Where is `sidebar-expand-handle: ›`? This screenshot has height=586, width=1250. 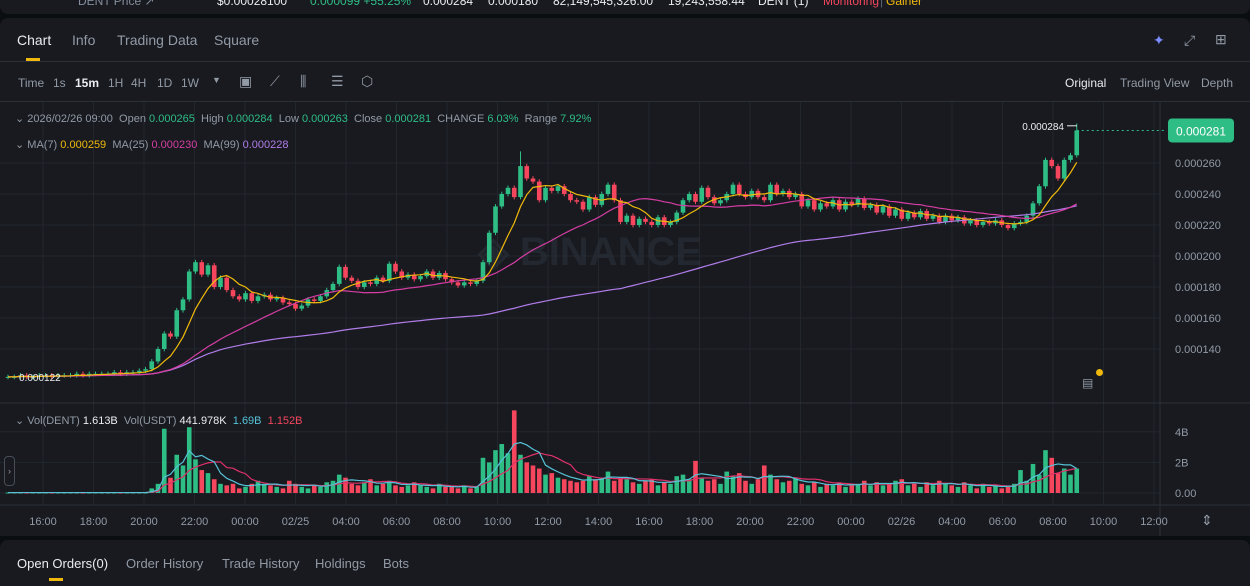 sidebar-expand-handle: › is located at coordinates (9, 471).